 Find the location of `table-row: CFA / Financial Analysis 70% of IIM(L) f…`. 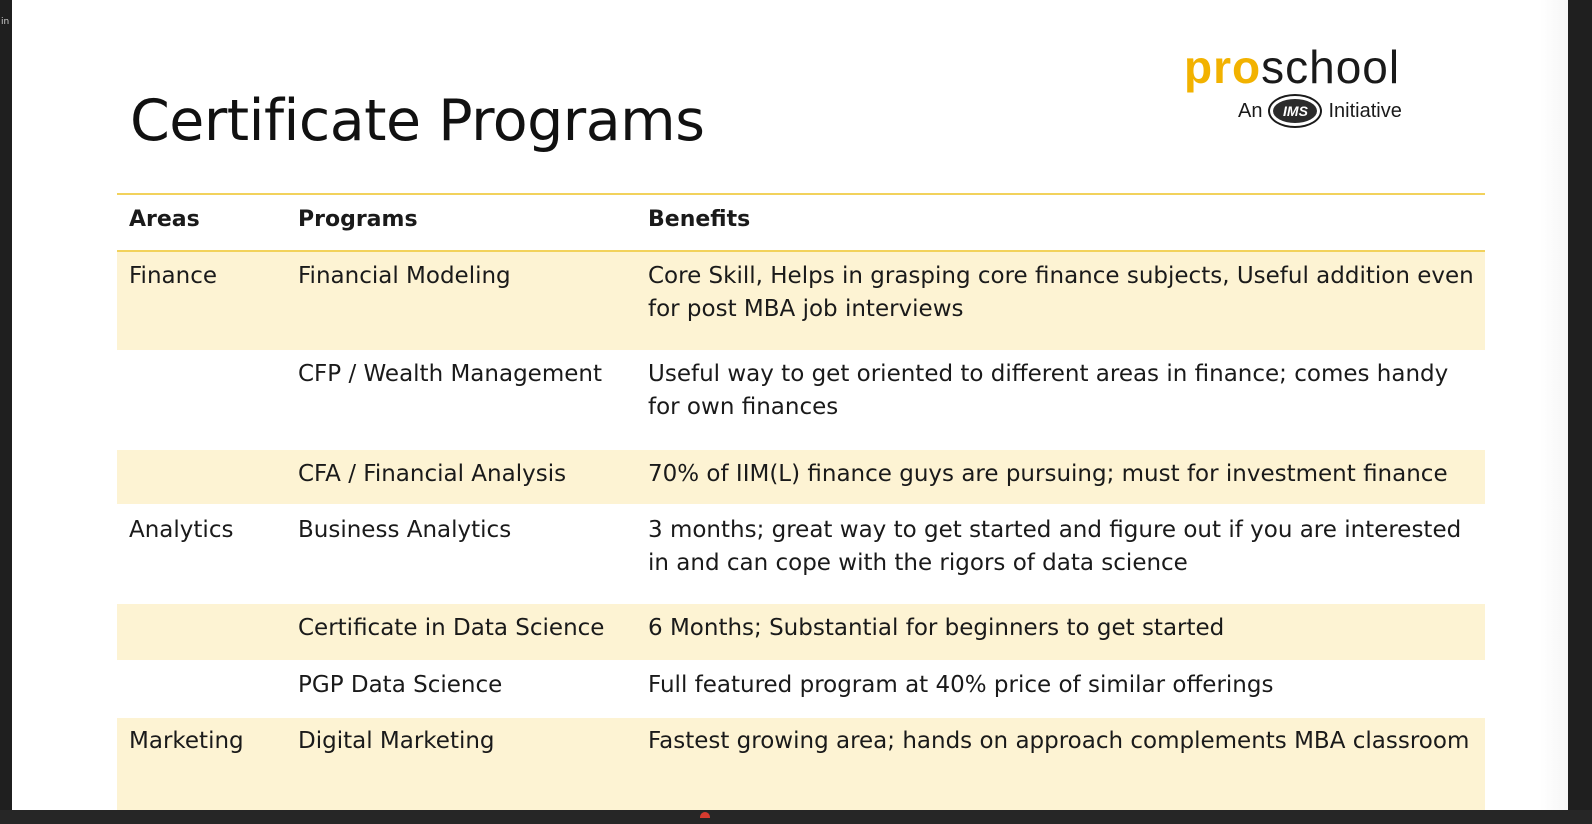

table-row: CFA / Financial Analysis 70% of IIM(L) f… is located at coordinates (801, 477).